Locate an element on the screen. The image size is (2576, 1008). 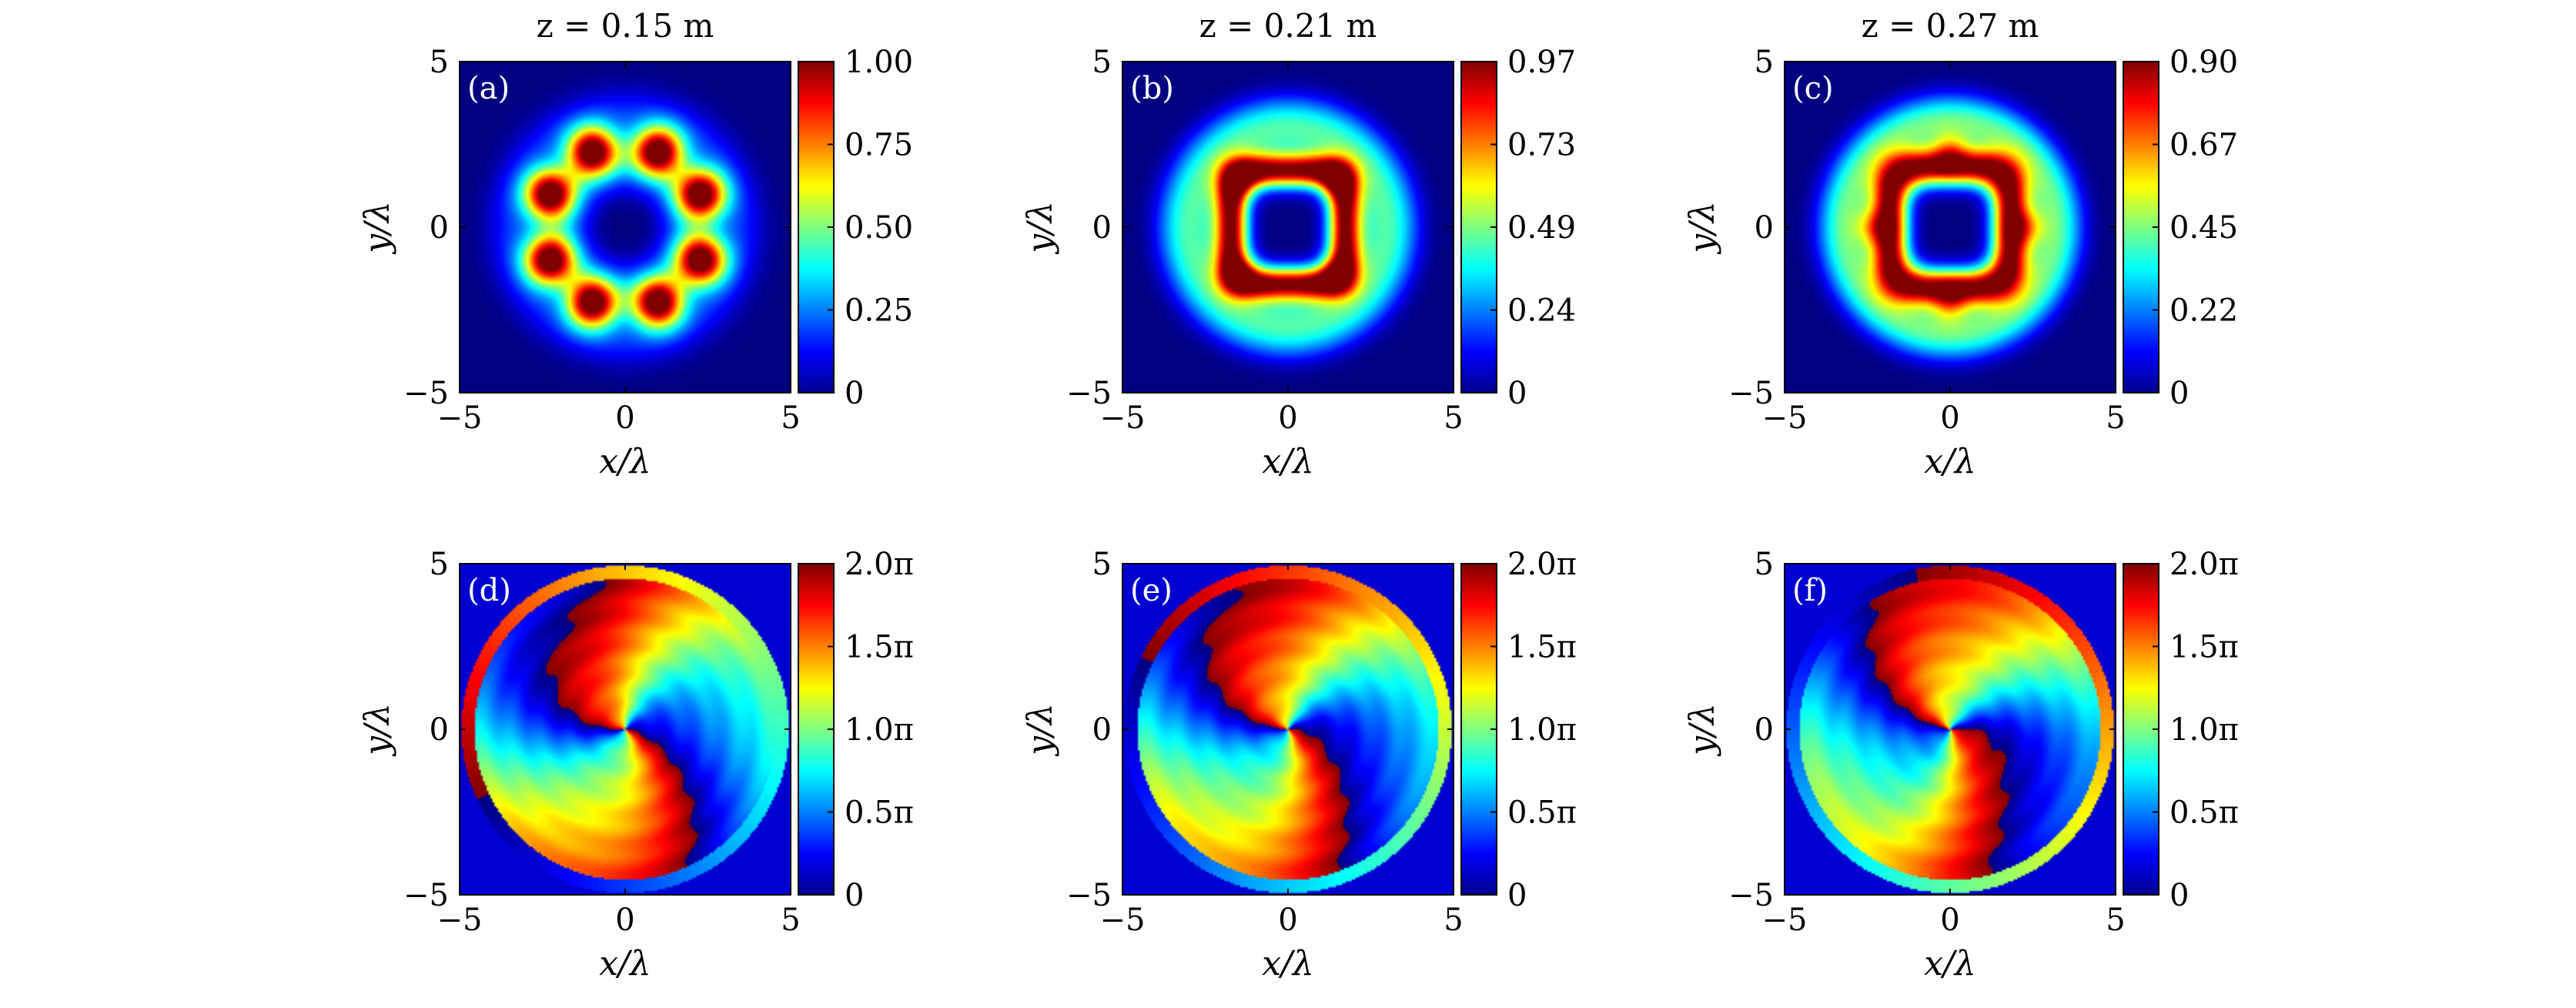
colorbar-tick-label: 0.97 is located at coordinates (1541, 62).